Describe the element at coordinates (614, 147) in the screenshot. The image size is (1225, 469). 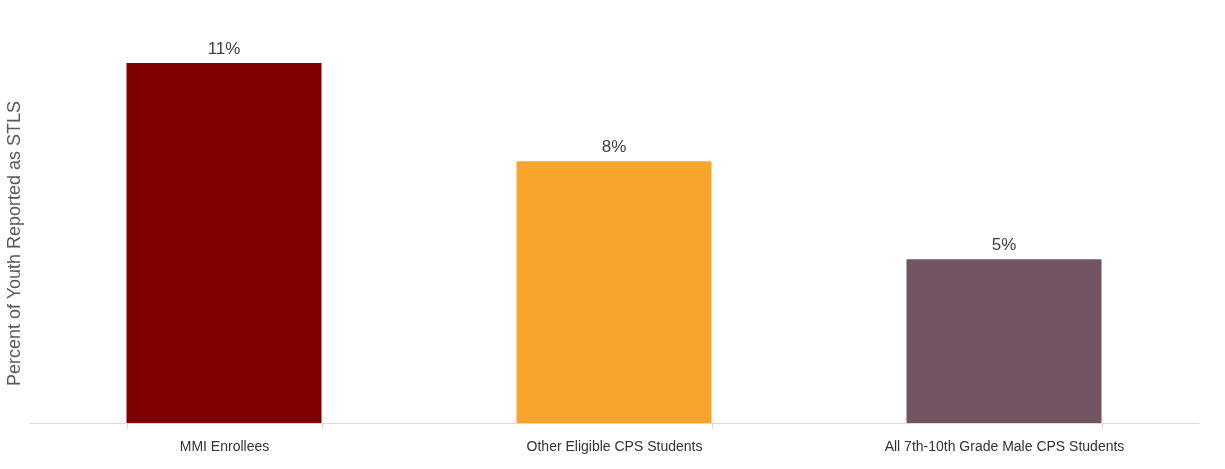
I see `data-label: 8%` at that location.